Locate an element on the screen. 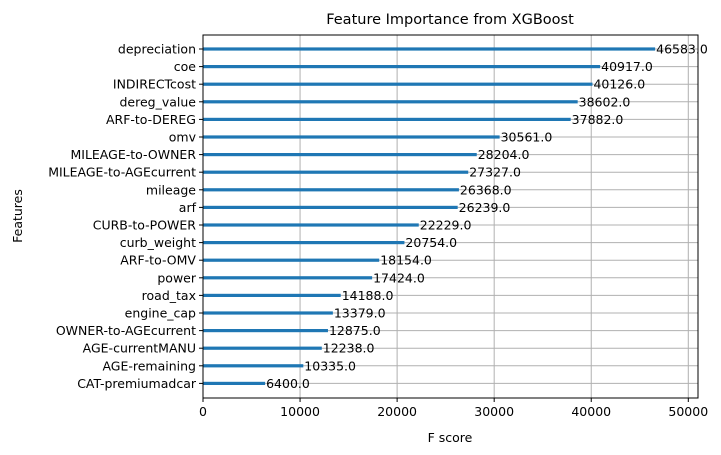 This screenshot has width=721, height=455. y-tick-label: MILEAGE-to-AGEcurrent is located at coordinates (122, 172).